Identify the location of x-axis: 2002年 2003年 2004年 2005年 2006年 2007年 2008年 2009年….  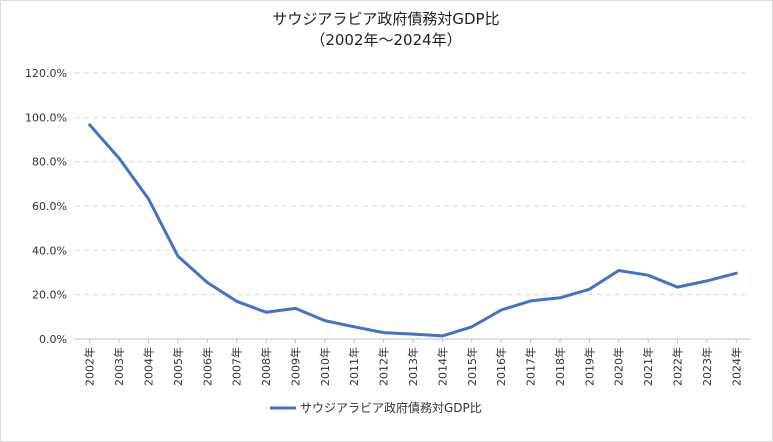
(413, 362).